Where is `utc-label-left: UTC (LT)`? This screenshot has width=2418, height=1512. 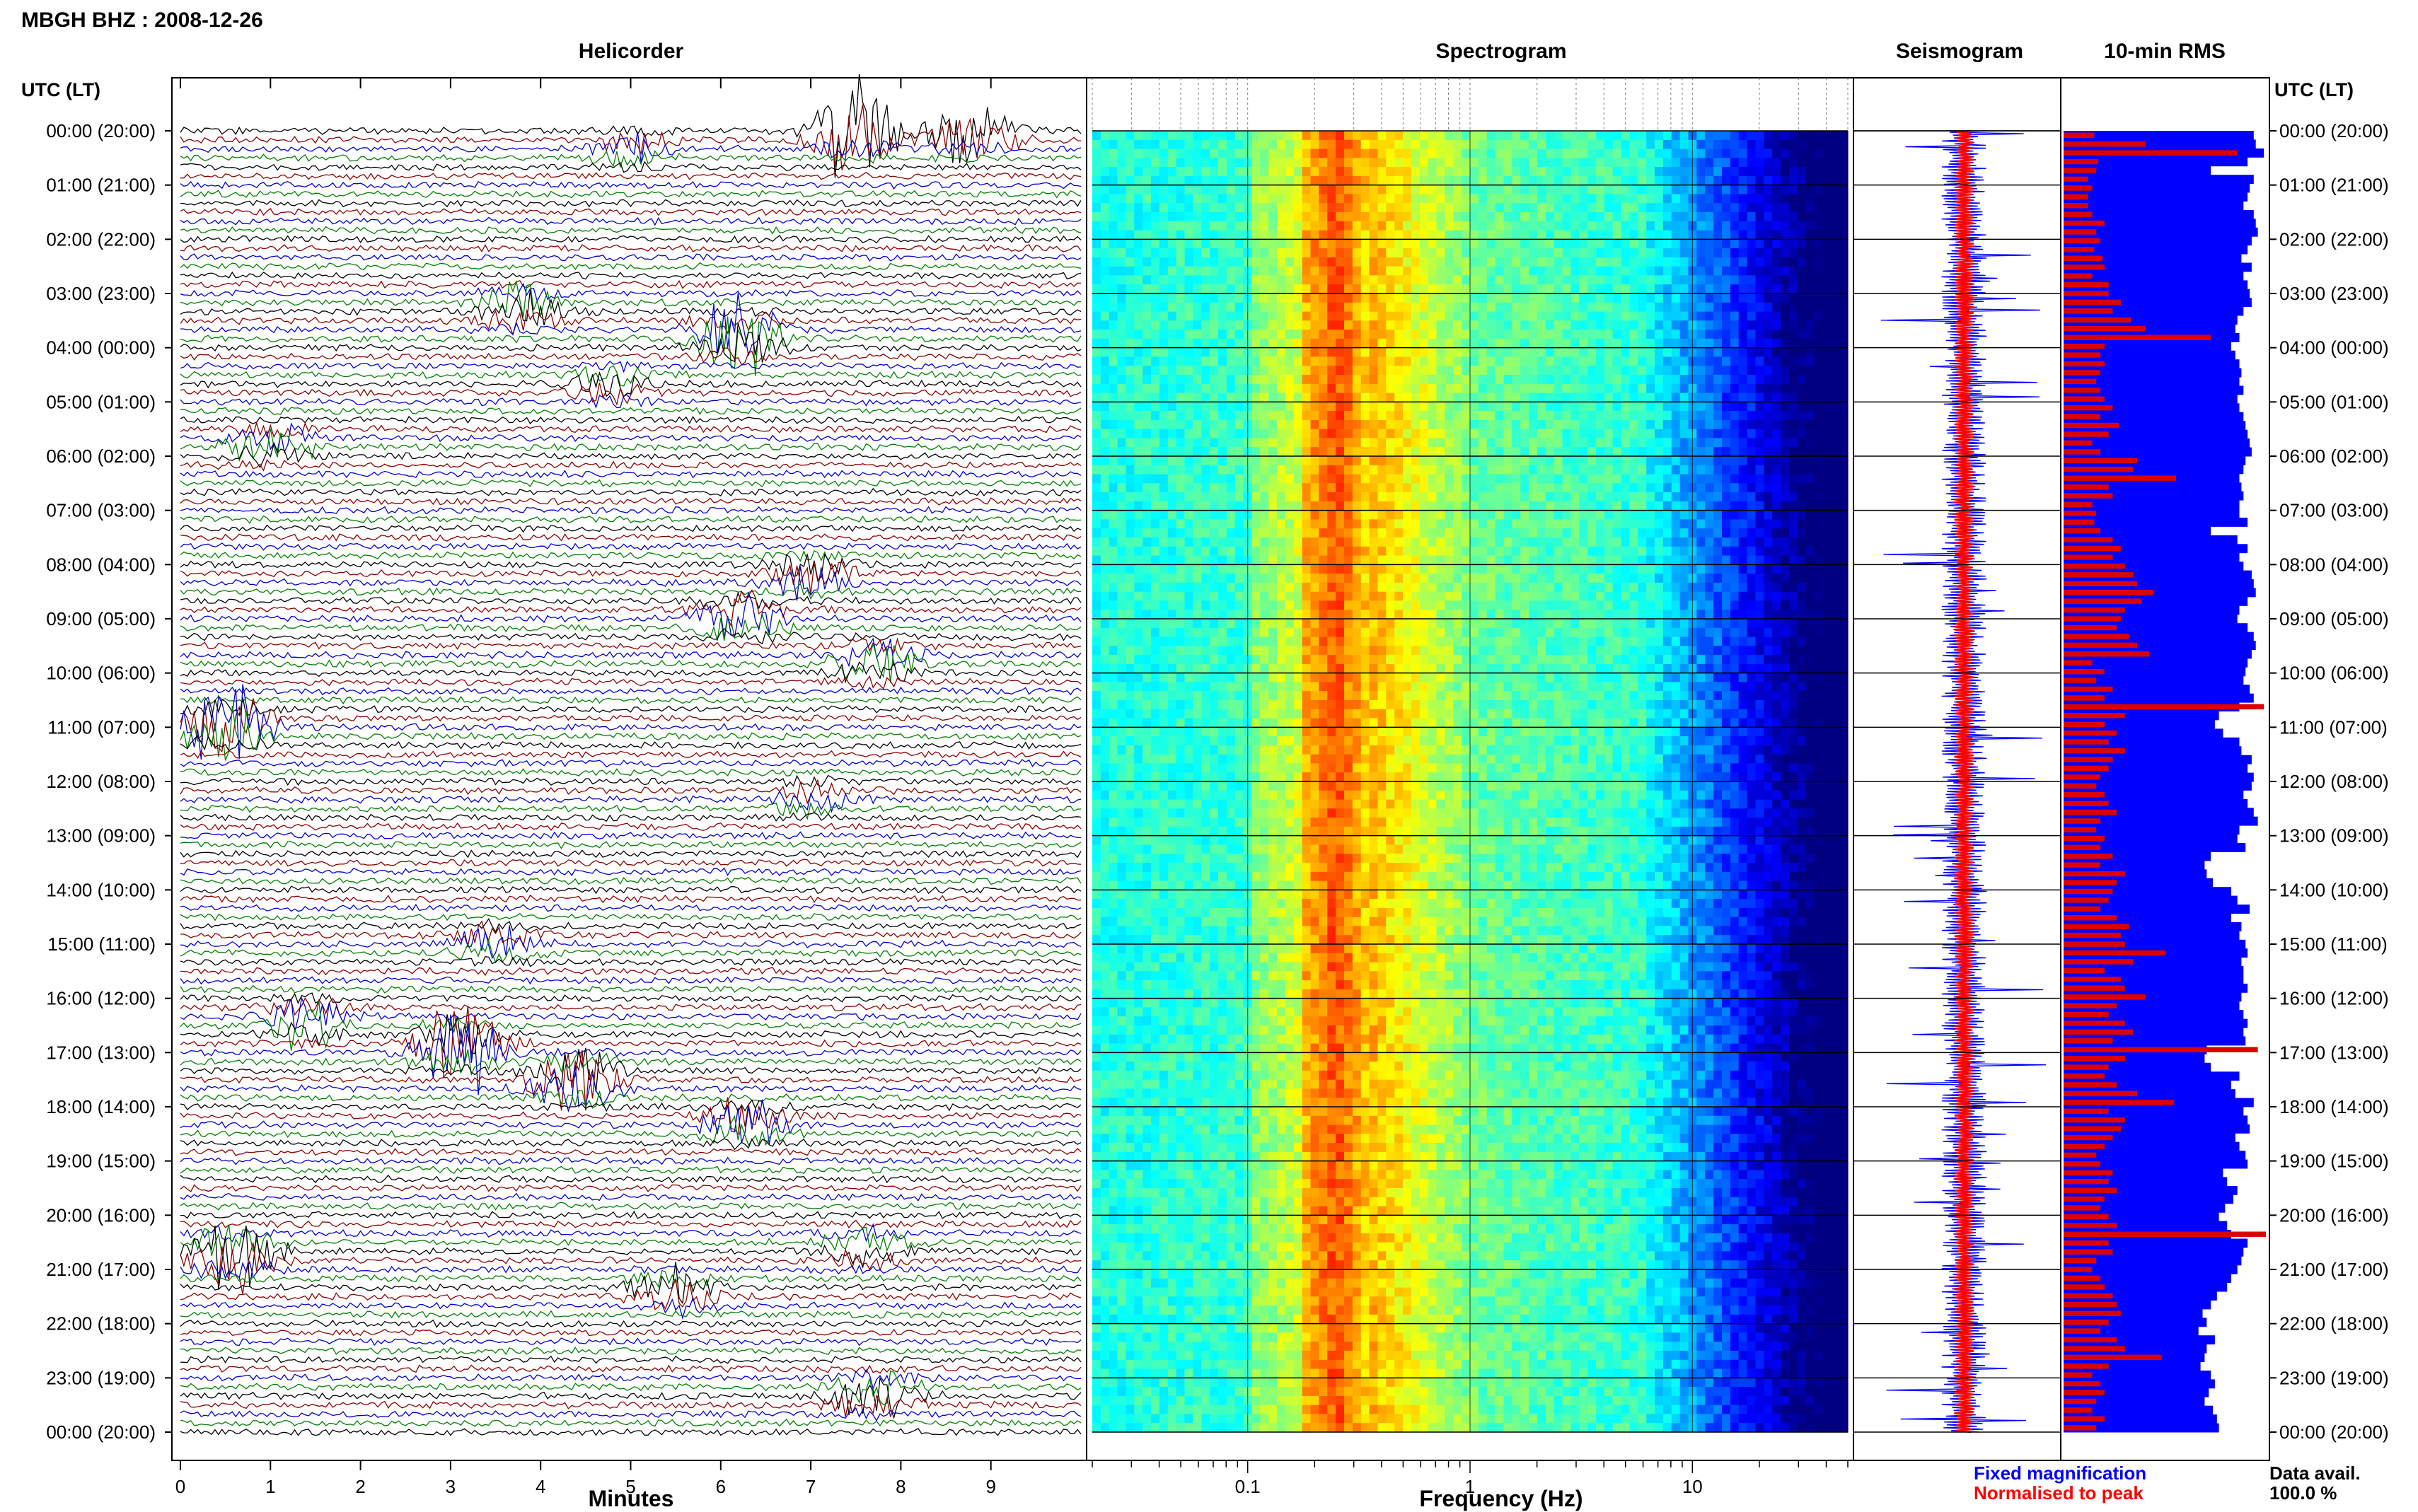 utc-label-left: UTC (LT) is located at coordinates (60, 89).